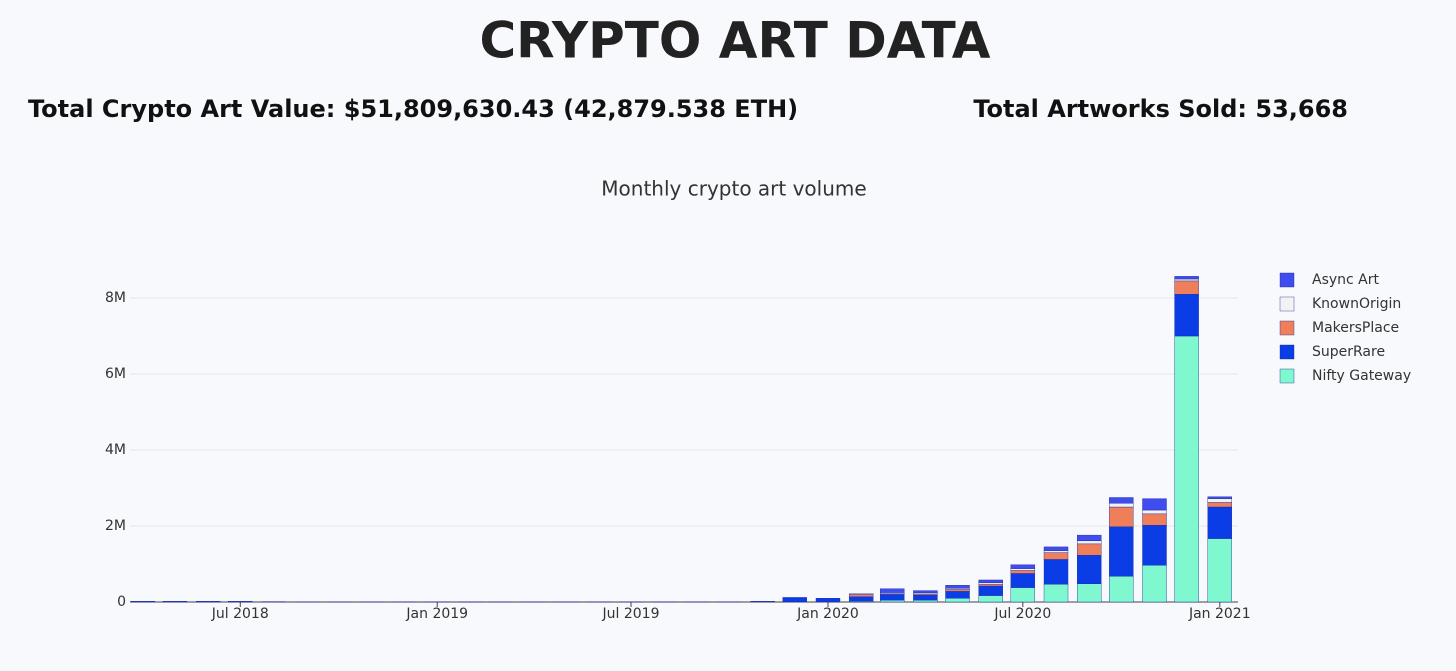 The width and height of the screenshot is (1456, 671). I want to click on legend-label: KnownOrigin, so click(1356, 304).